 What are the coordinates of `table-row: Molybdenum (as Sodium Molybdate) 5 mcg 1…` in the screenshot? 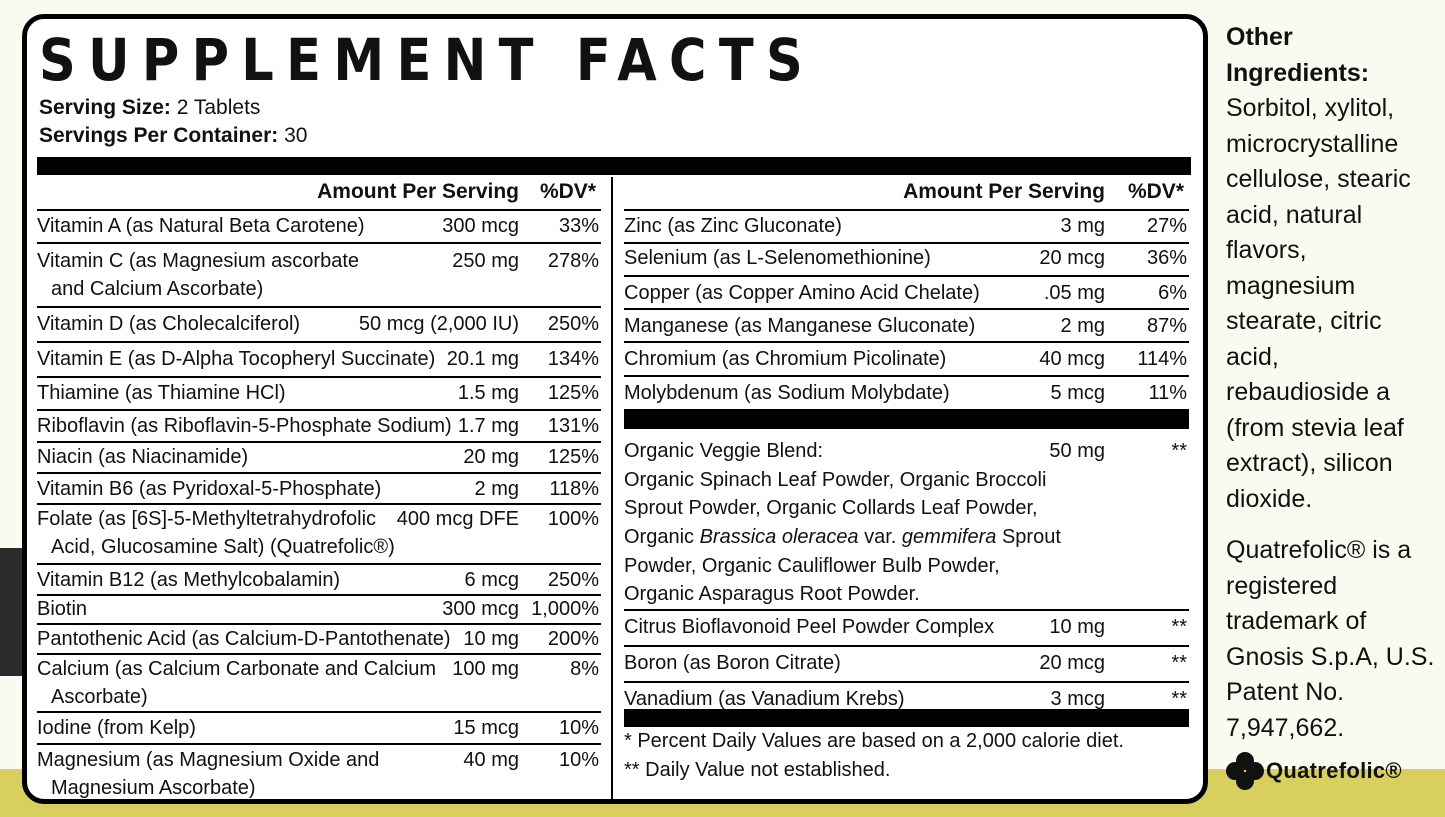 It's located at (906, 393).